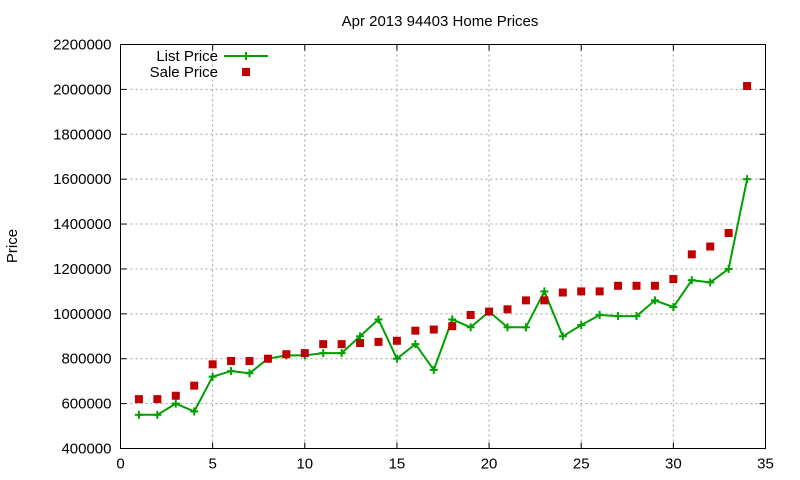 The height and width of the screenshot is (480, 800). I want to click on x-tick-label: 25, so click(581, 464).